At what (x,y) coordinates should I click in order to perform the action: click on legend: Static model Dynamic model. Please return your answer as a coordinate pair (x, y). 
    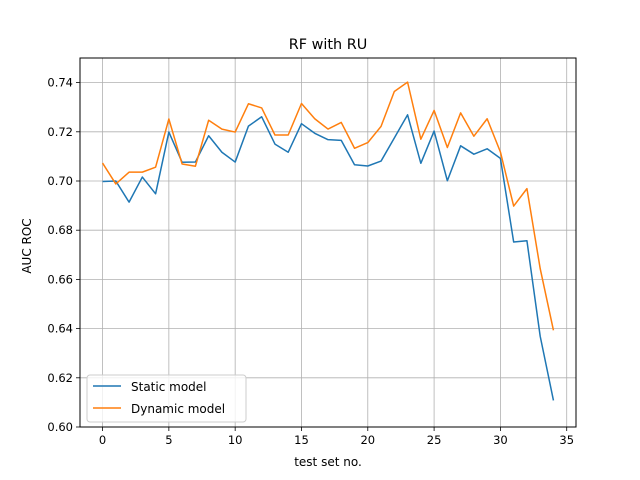
    Looking at the image, I should click on (166, 398).